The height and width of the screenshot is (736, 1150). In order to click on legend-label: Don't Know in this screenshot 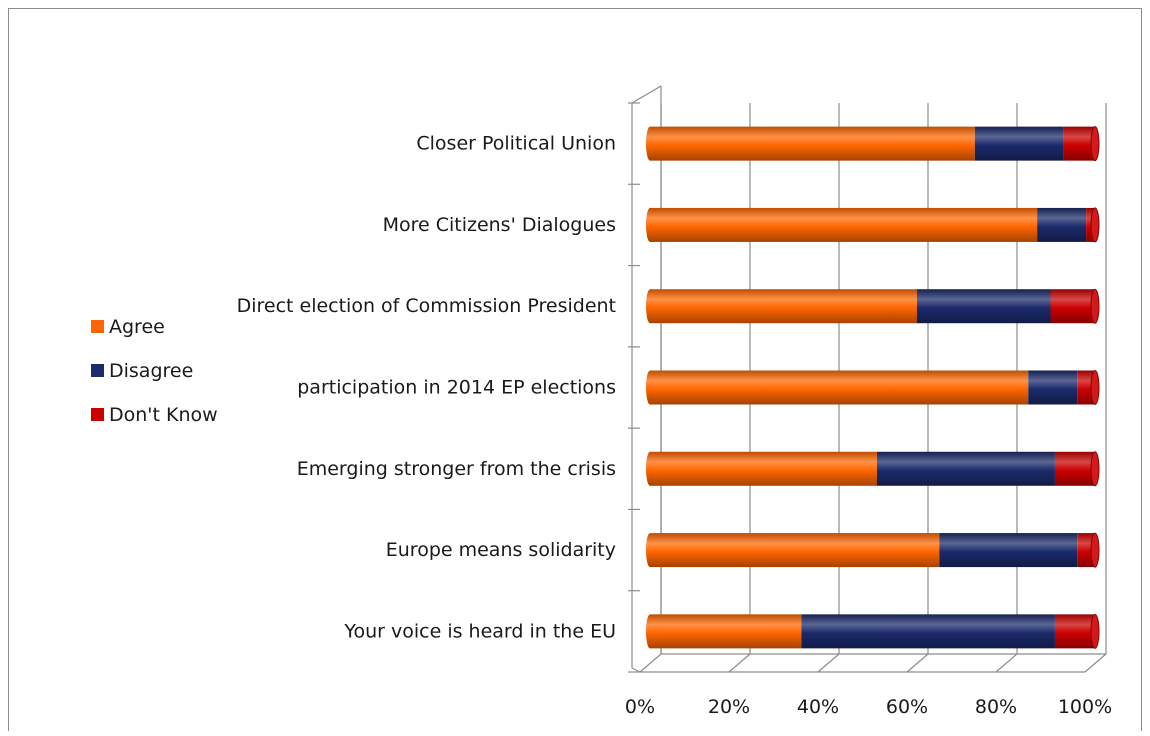, I will do `click(163, 415)`.